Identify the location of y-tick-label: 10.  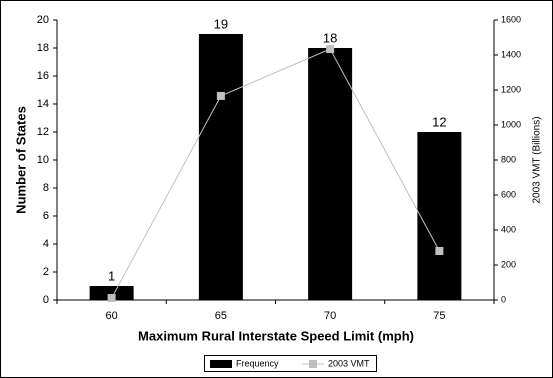
(43, 160).